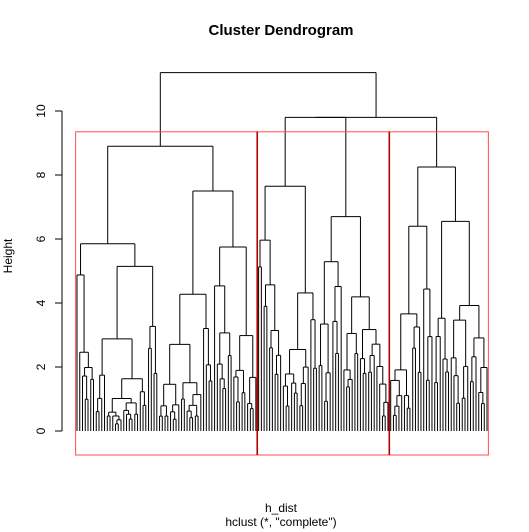 The height and width of the screenshot is (532, 529). Describe the element at coordinates (41, 174) in the screenshot. I see `y-tick-label: 8` at that location.